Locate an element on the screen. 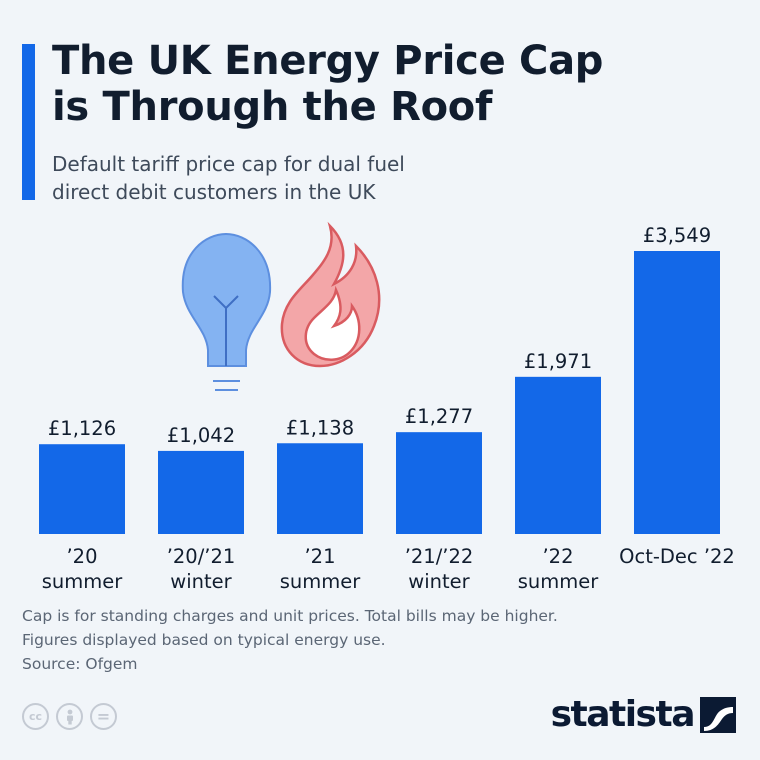 This screenshot has width=760, height=760. category-label-4-1: summer is located at coordinates (559, 581).